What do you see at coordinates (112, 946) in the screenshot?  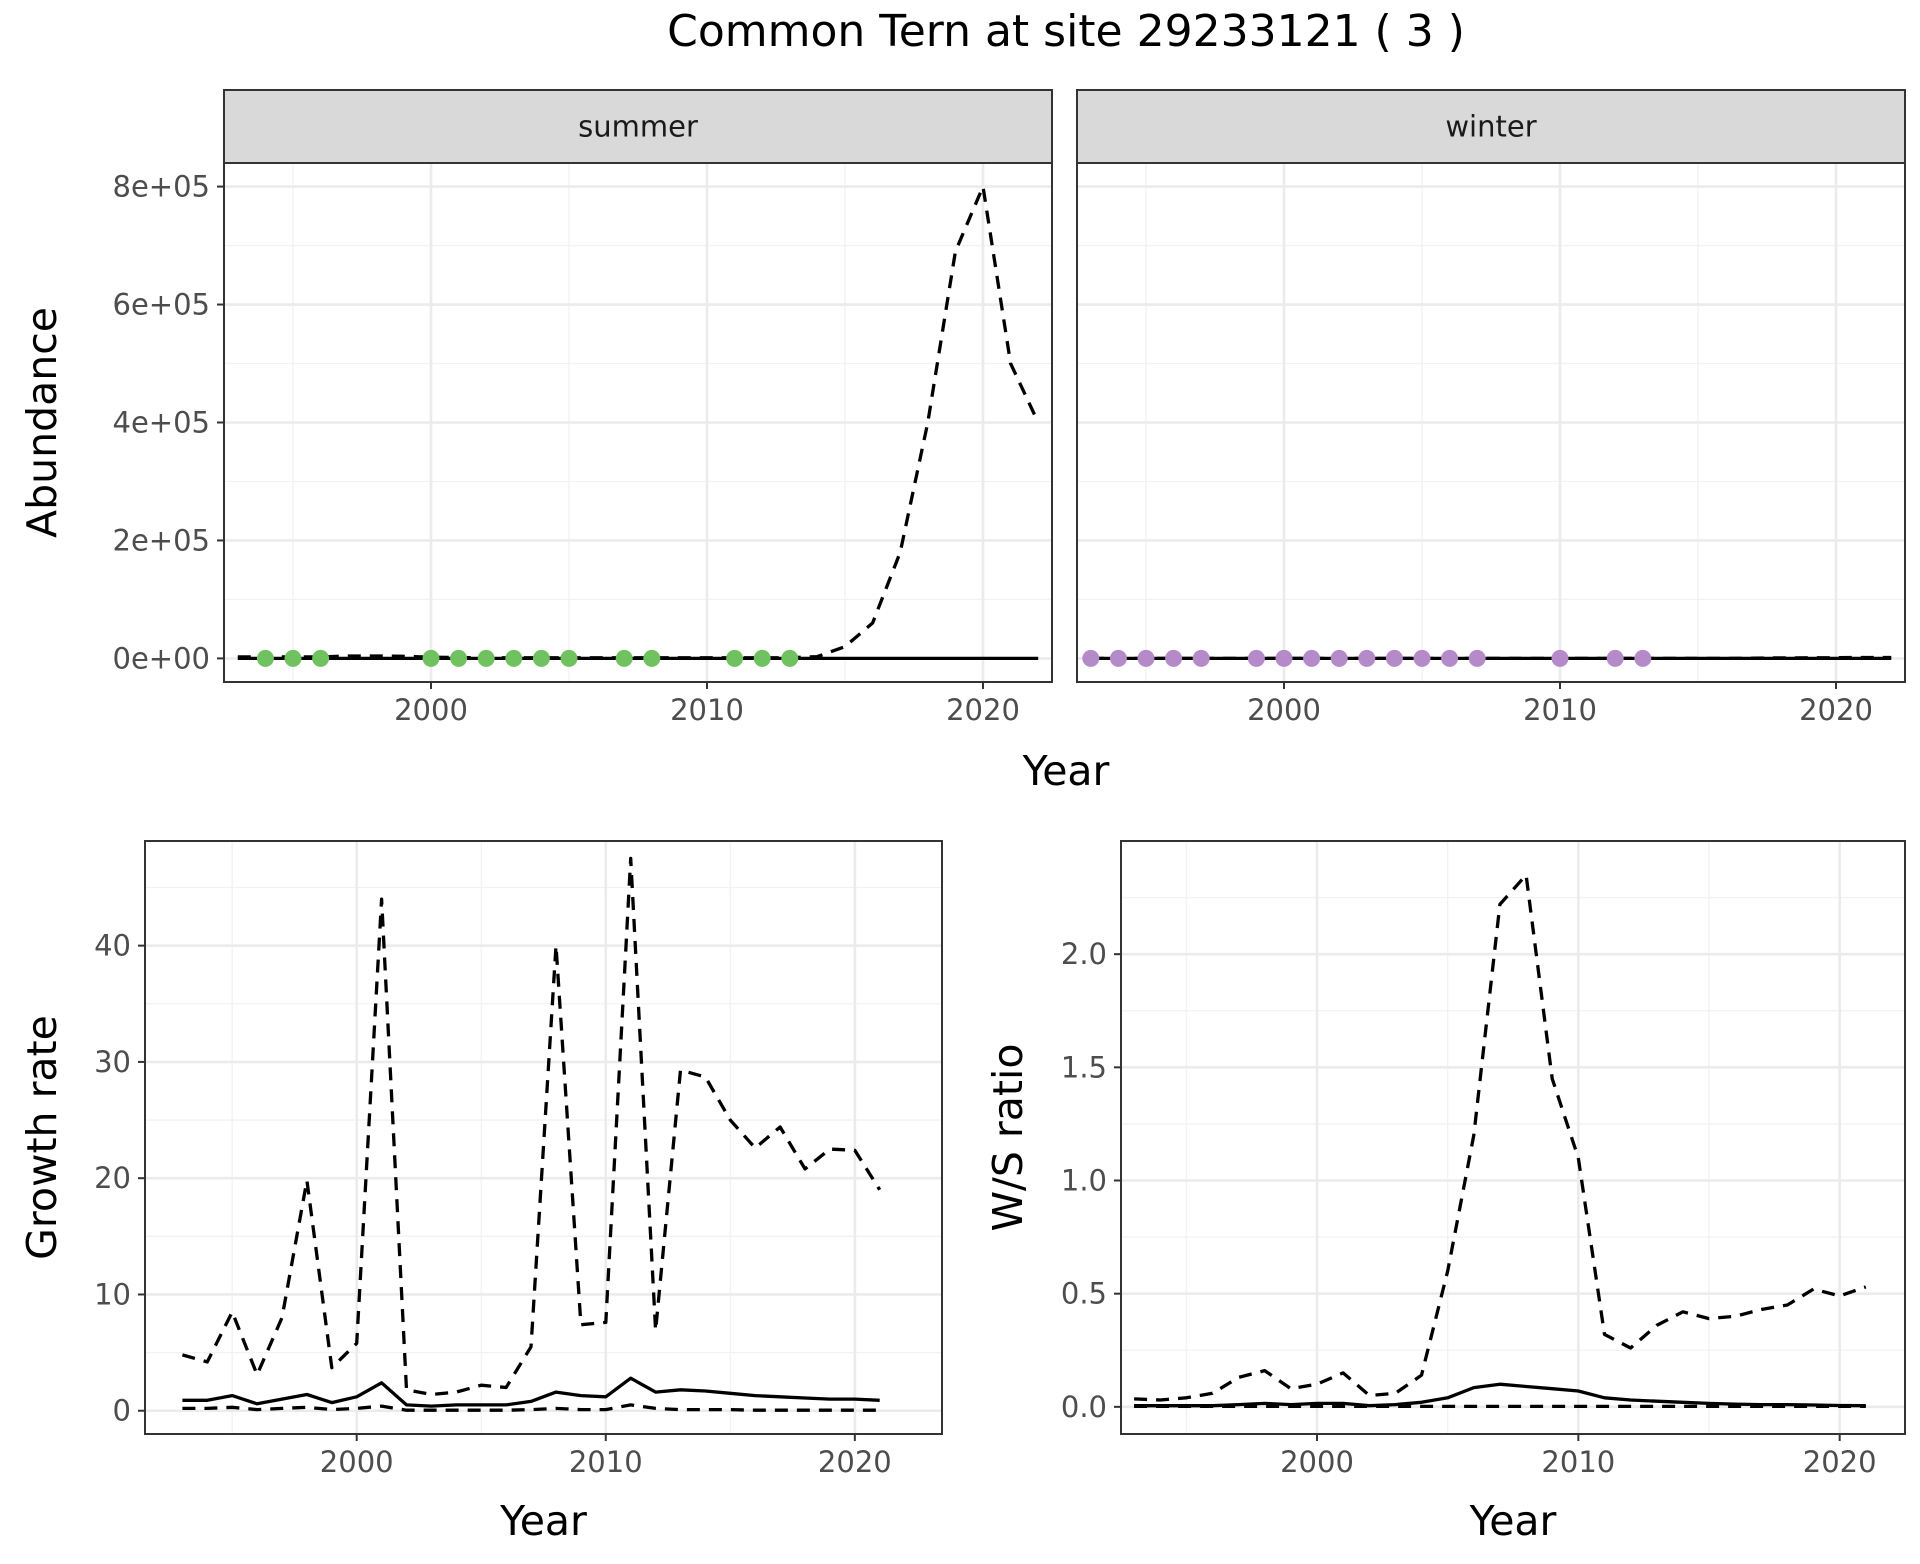 I see `y-tick-label: 40` at bounding box center [112, 946].